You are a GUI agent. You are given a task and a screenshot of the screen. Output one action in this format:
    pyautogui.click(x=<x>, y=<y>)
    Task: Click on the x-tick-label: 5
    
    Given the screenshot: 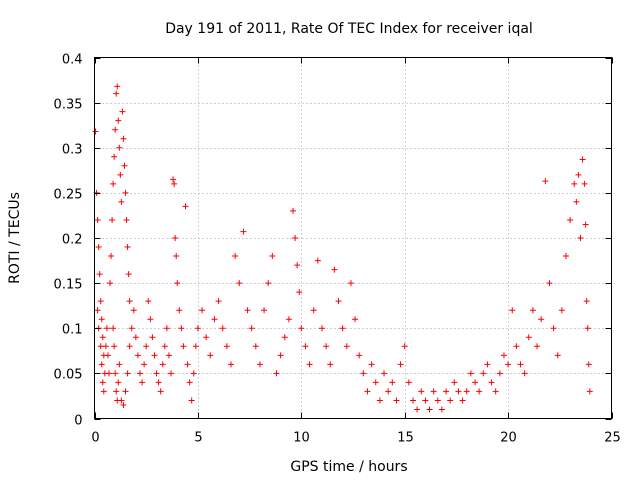 What is the action you would take?
    pyautogui.click(x=198, y=438)
    